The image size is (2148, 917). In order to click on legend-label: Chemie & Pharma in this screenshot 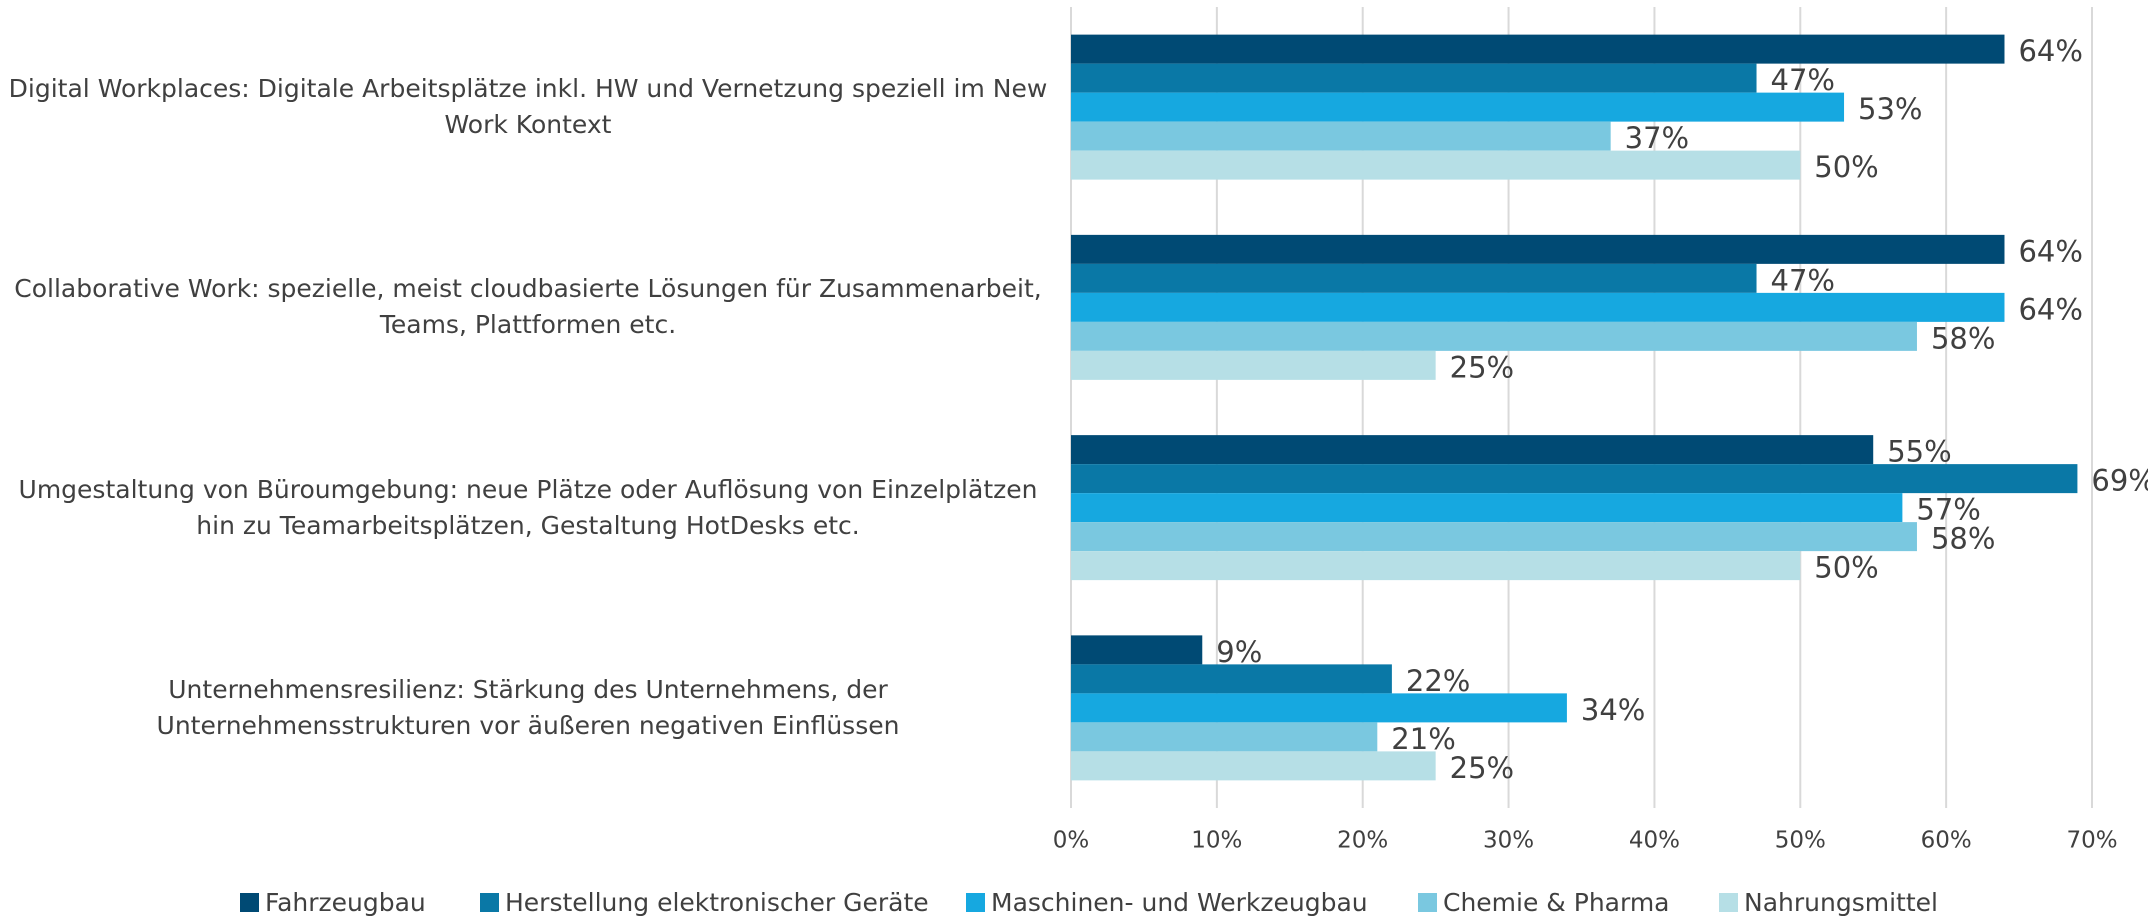, I will do `click(1556, 902)`.